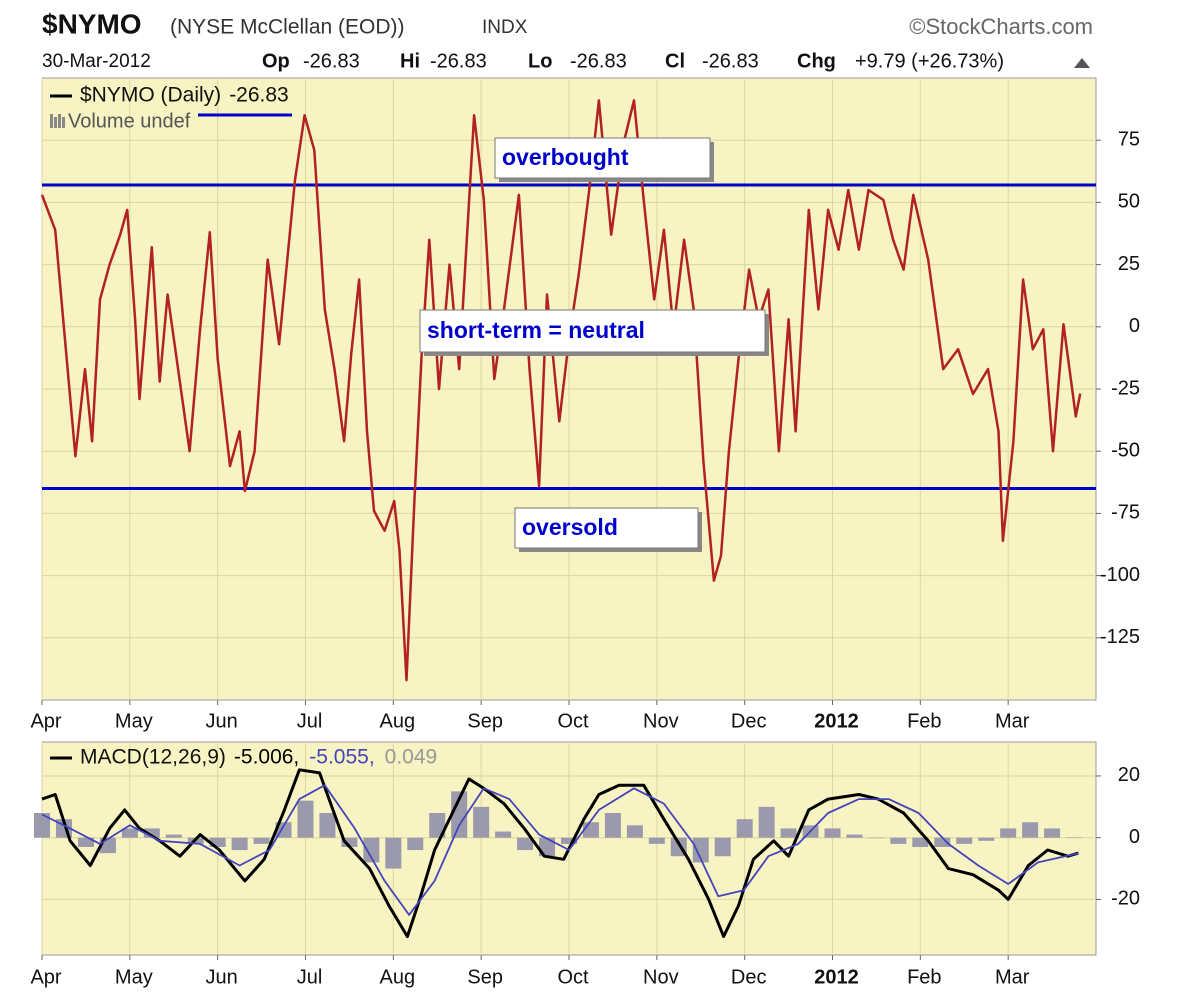  I want to click on annotation: short-term = neutral, so click(536, 330).